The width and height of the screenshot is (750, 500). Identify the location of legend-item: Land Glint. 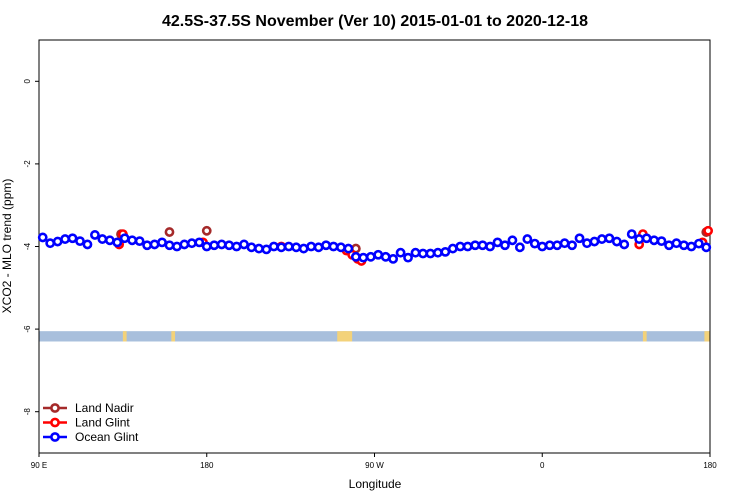
(86, 423).